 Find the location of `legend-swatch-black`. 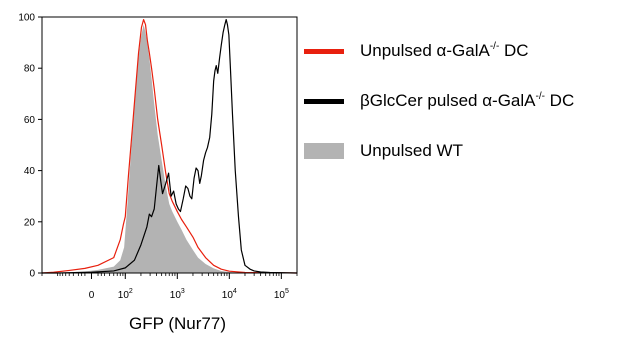

legend-swatch-black is located at coordinates (324, 101).